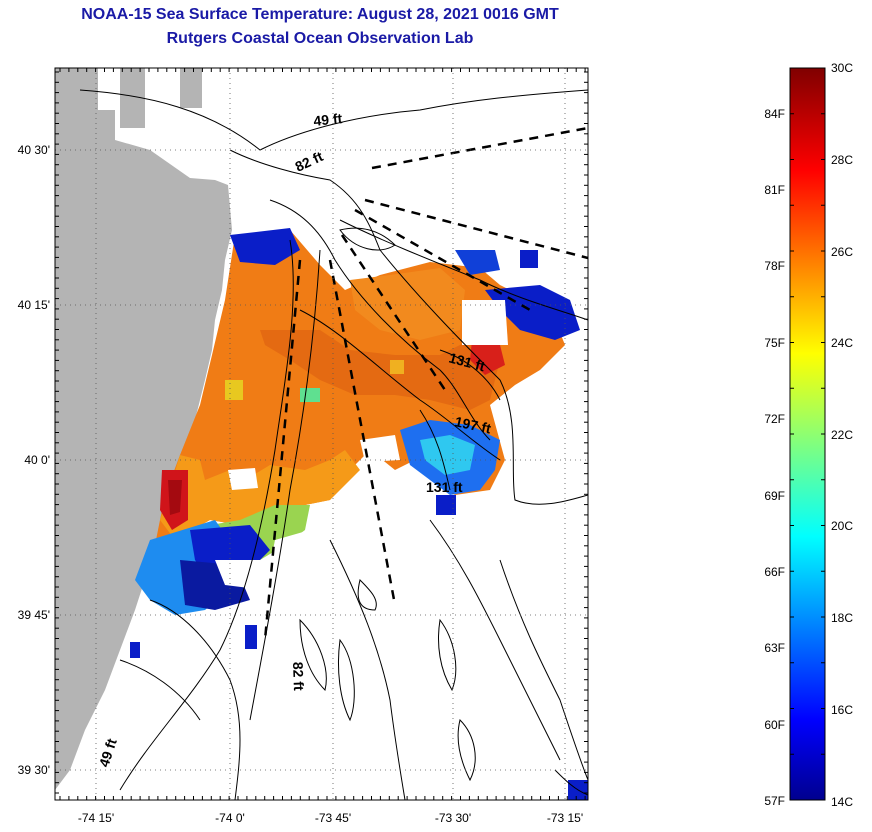  What do you see at coordinates (453, 818) in the screenshot?
I see `lon-tick-label: -73 30'` at bounding box center [453, 818].